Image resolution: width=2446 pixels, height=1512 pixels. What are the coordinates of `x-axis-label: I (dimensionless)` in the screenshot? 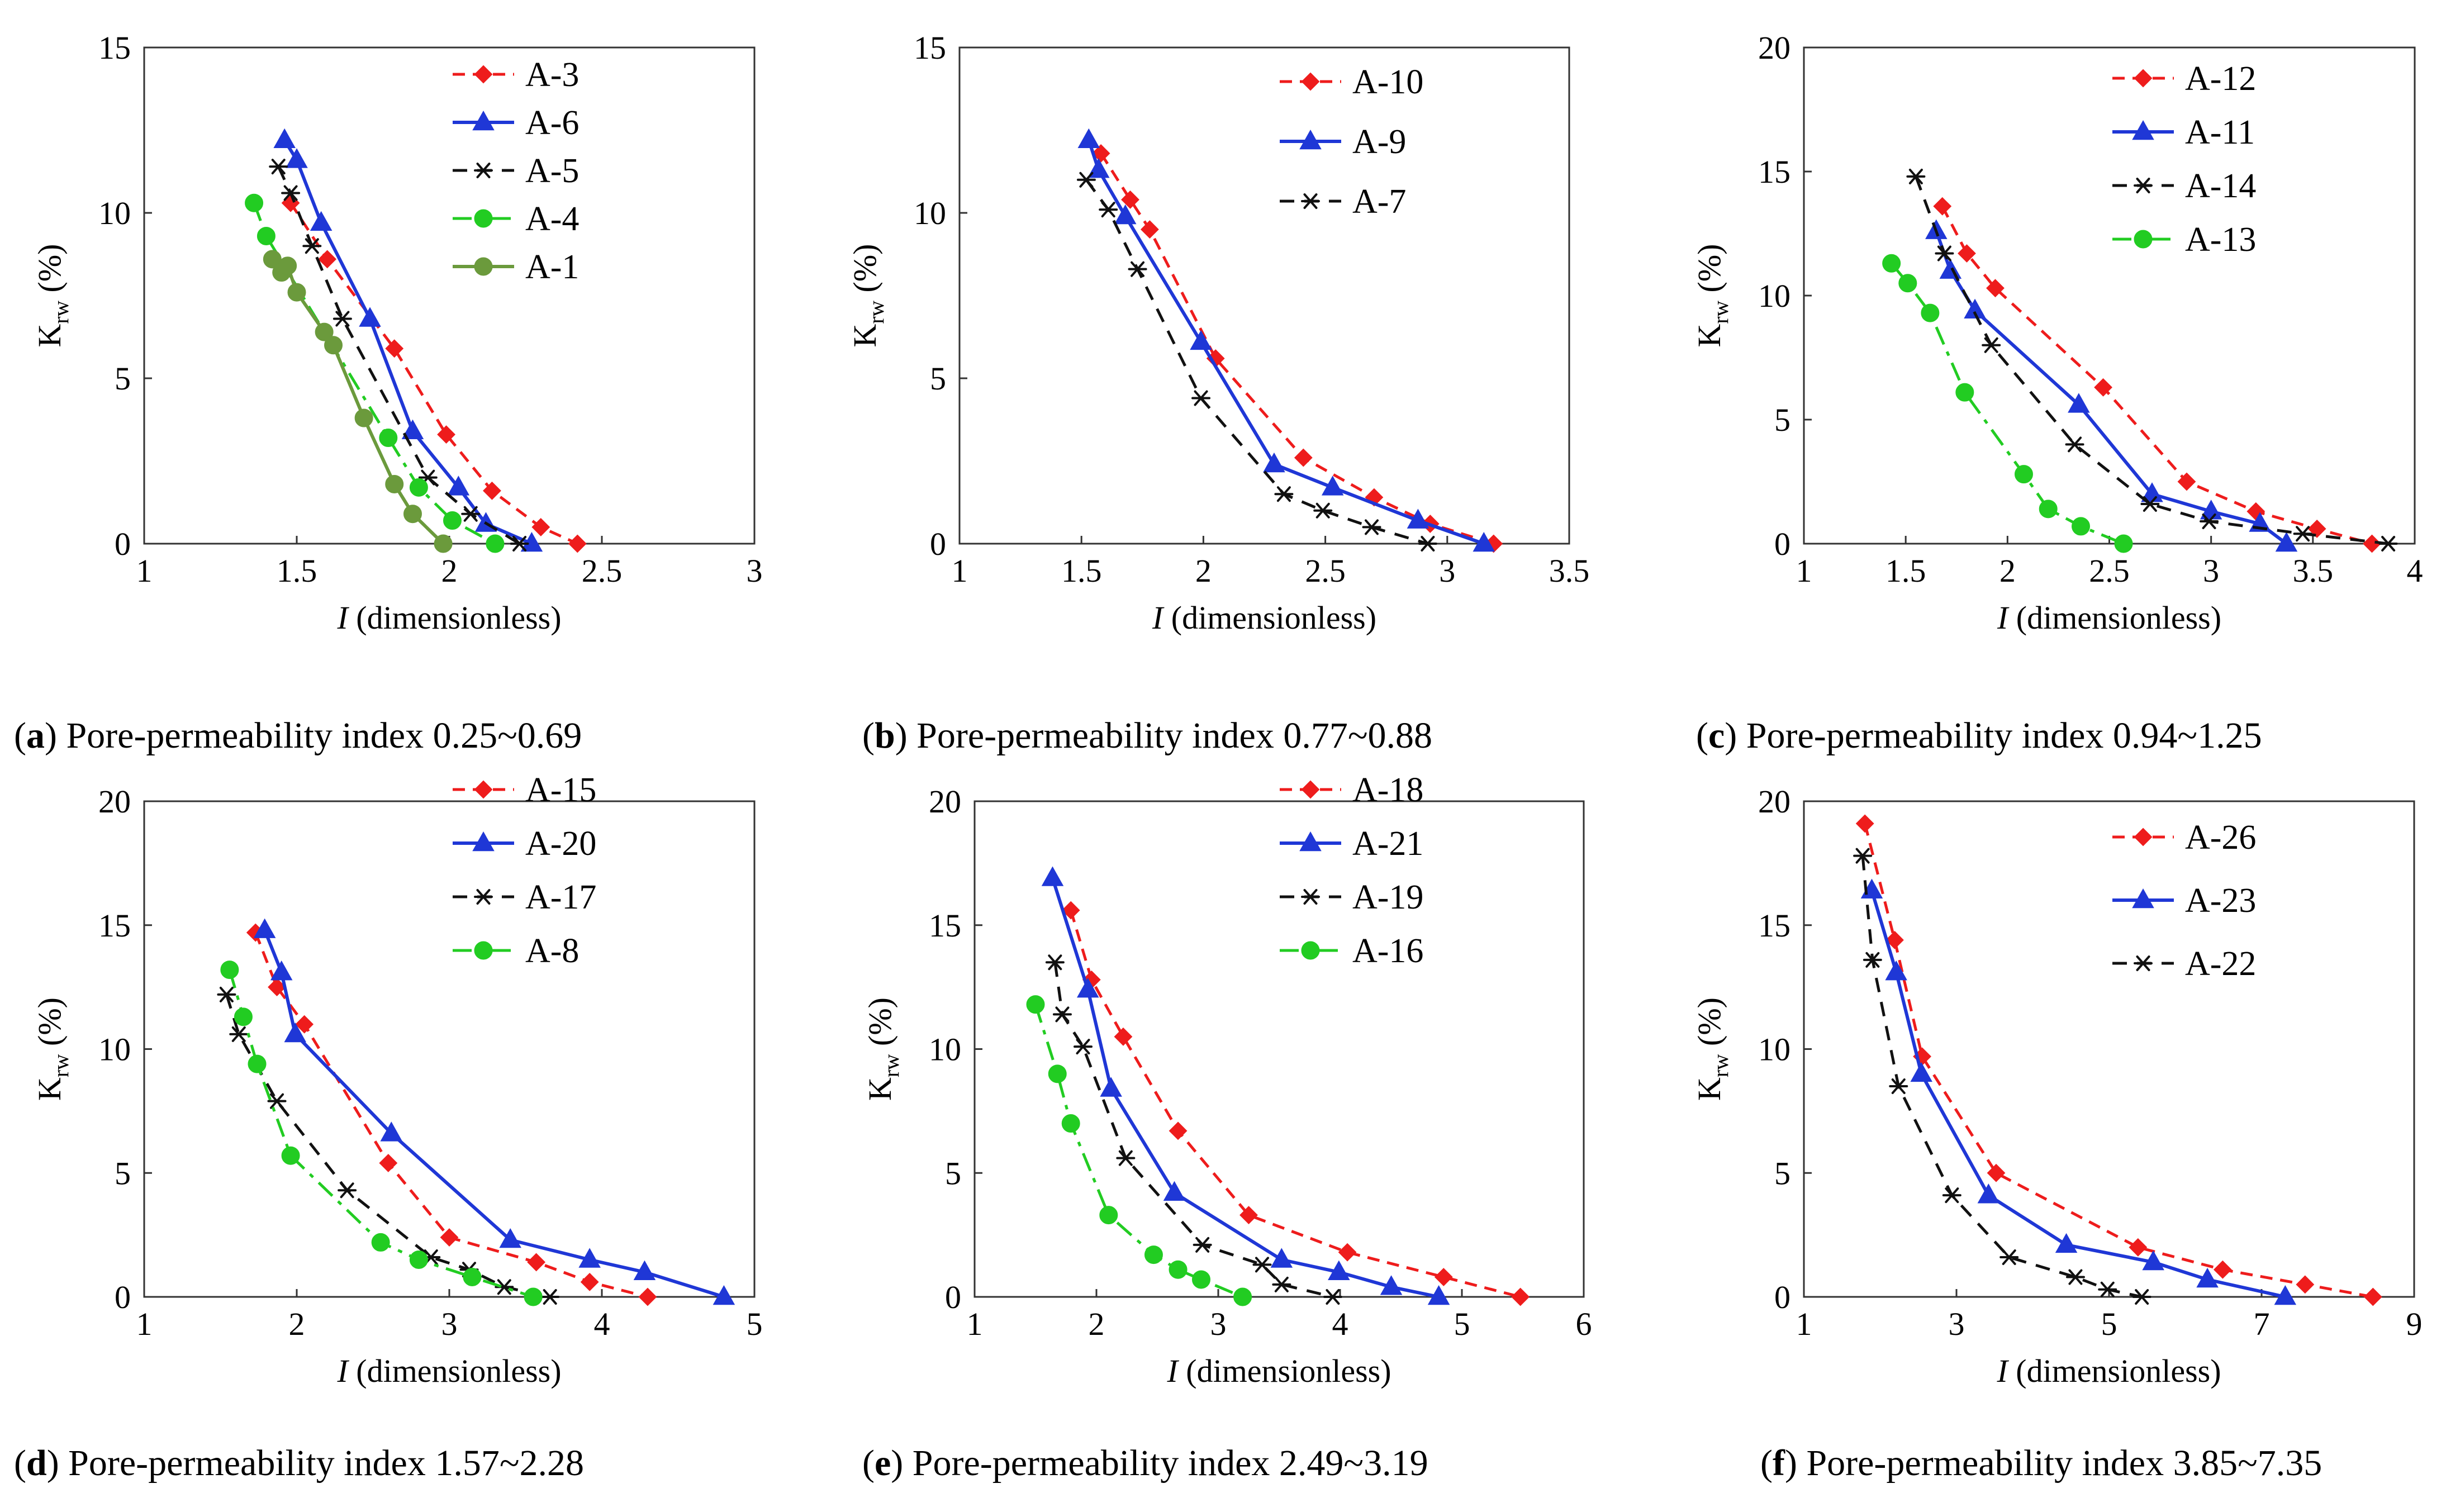 It's located at (1264, 618).